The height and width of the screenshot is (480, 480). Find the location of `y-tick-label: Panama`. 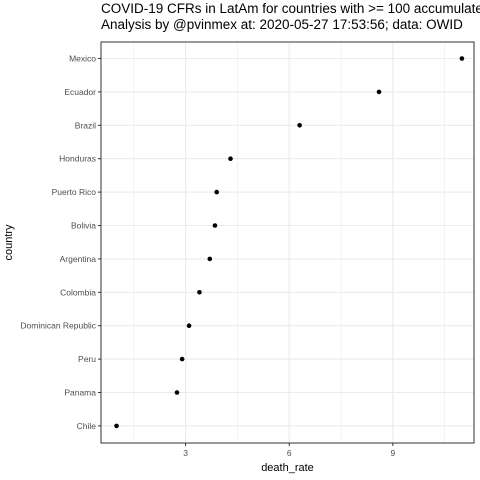

y-tick-label: Panama is located at coordinates (80, 393).